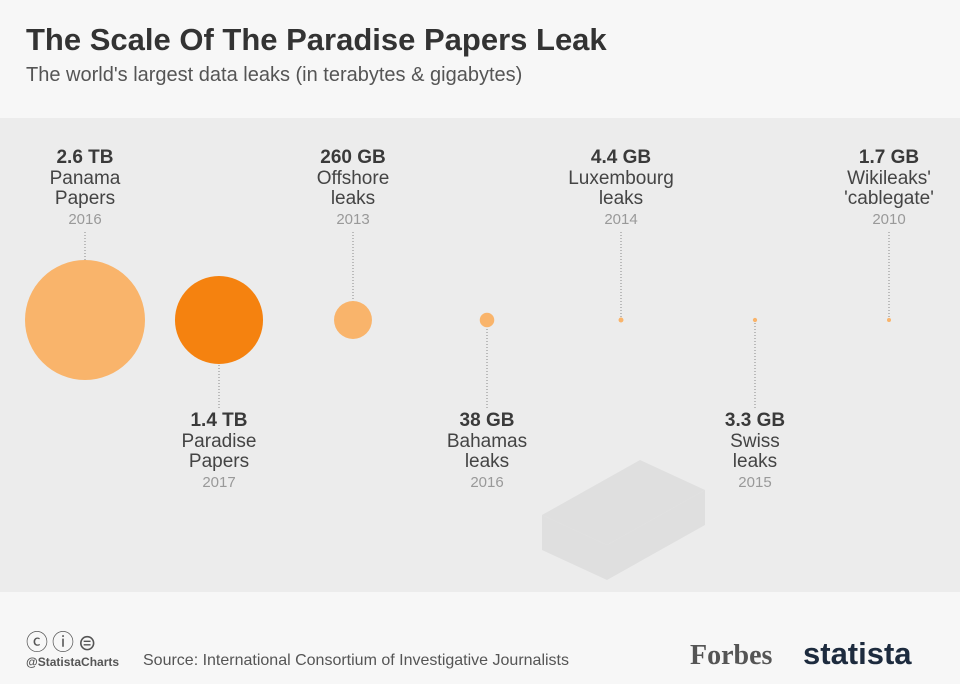 Image resolution: width=960 pixels, height=684 pixels. What do you see at coordinates (73, 662) in the screenshot?
I see `handle: @StatistaCharts` at bounding box center [73, 662].